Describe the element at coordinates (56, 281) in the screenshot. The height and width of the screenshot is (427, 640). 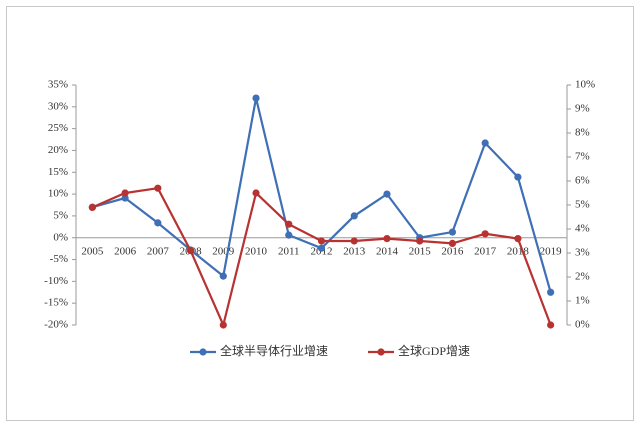
I see `y-tick-label: -10%` at that location.